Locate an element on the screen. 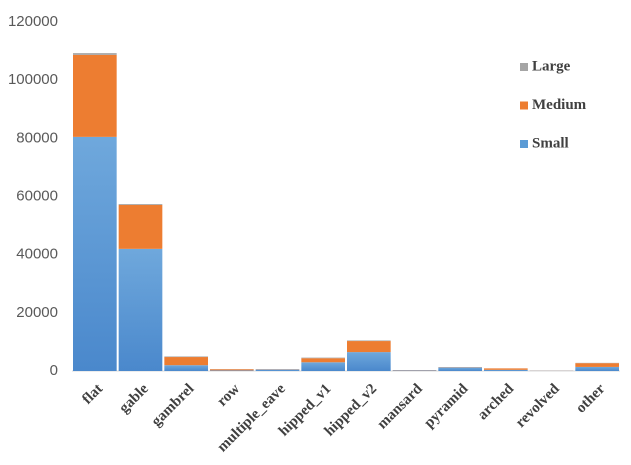  x-tick-label: revolved is located at coordinates (538, 405).